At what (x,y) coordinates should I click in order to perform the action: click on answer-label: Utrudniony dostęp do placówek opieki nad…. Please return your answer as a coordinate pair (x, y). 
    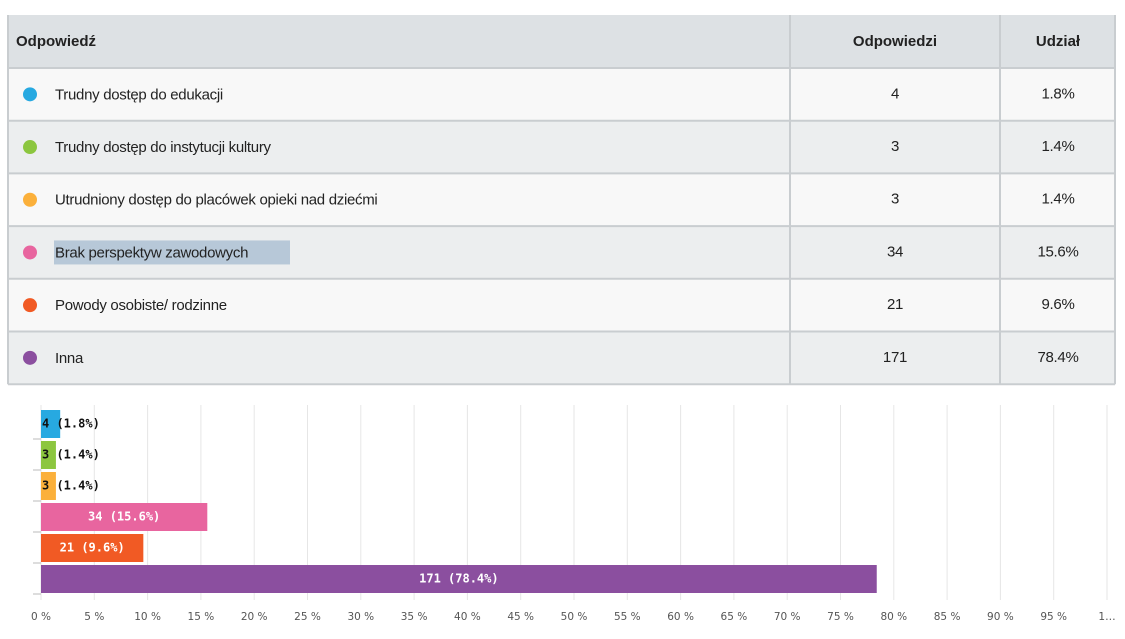
    Looking at the image, I should click on (216, 200).